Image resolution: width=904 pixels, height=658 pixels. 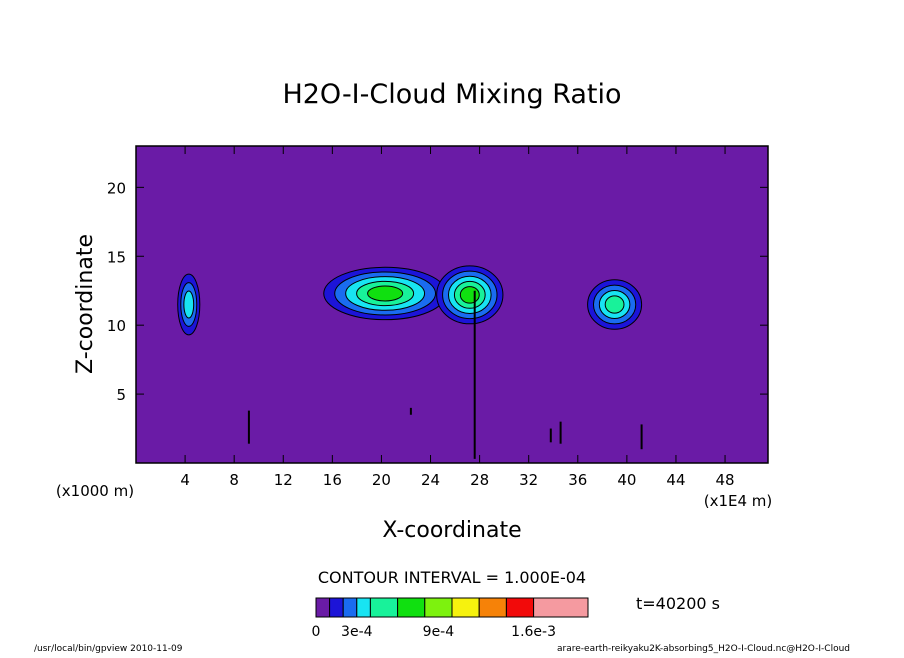 I want to click on colorbar-label: 9e-4, so click(x=439, y=632).